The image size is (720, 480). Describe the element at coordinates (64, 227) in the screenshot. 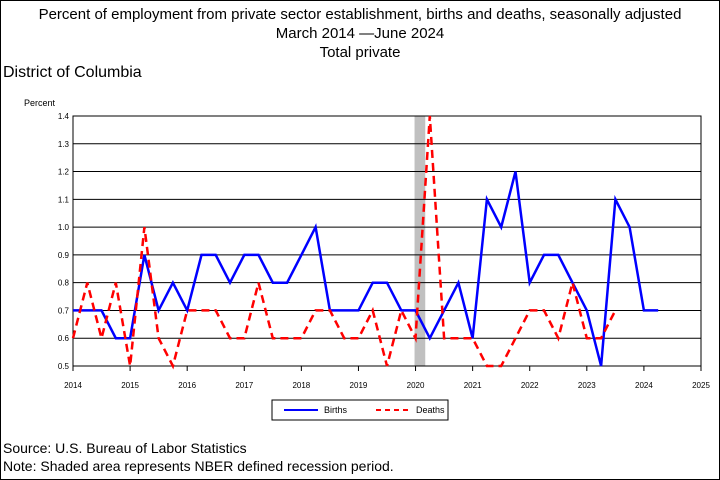

I see `y-tick-label: 1.0` at that location.